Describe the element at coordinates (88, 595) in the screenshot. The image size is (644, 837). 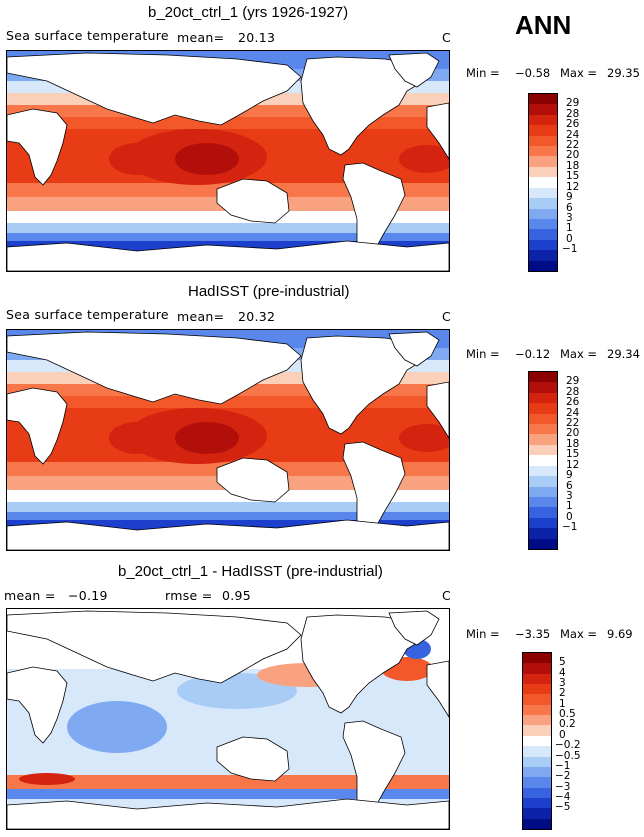
I see `panel-3-mean-value: −0.19` at that location.